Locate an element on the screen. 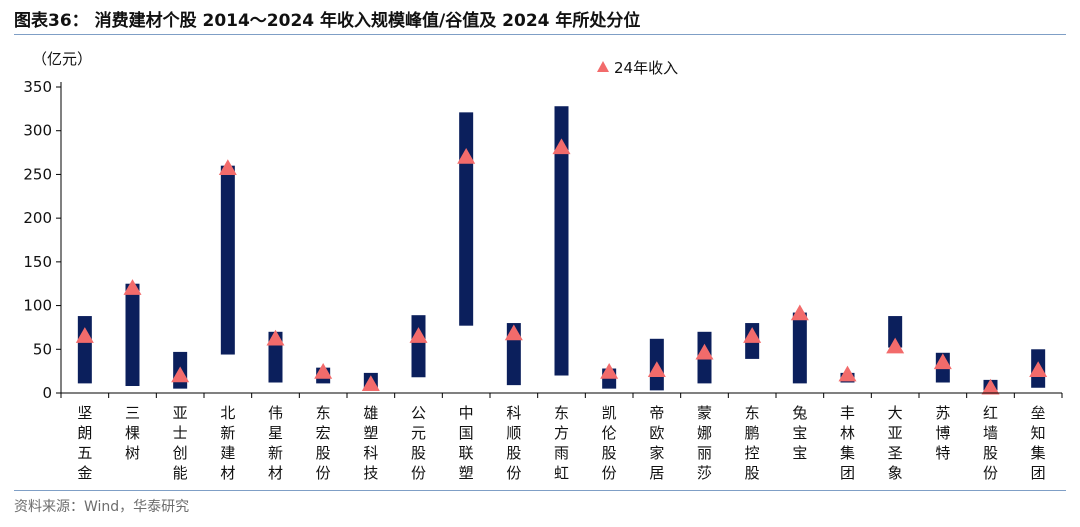  legend-triangle-icon is located at coordinates (603, 66).